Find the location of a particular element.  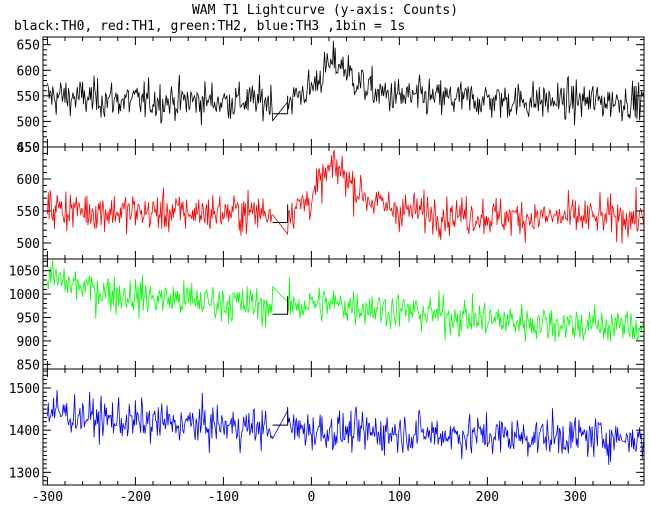

y-tick-label: 450 is located at coordinates (28, 148).